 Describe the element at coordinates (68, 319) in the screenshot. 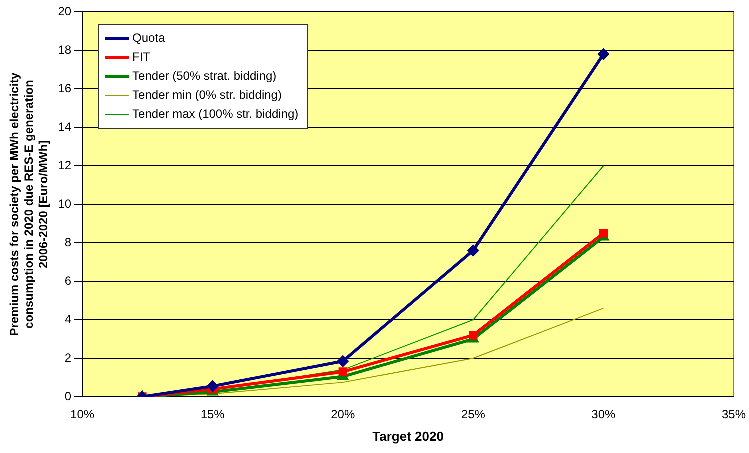

I see `y-tick-label: 4` at that location.